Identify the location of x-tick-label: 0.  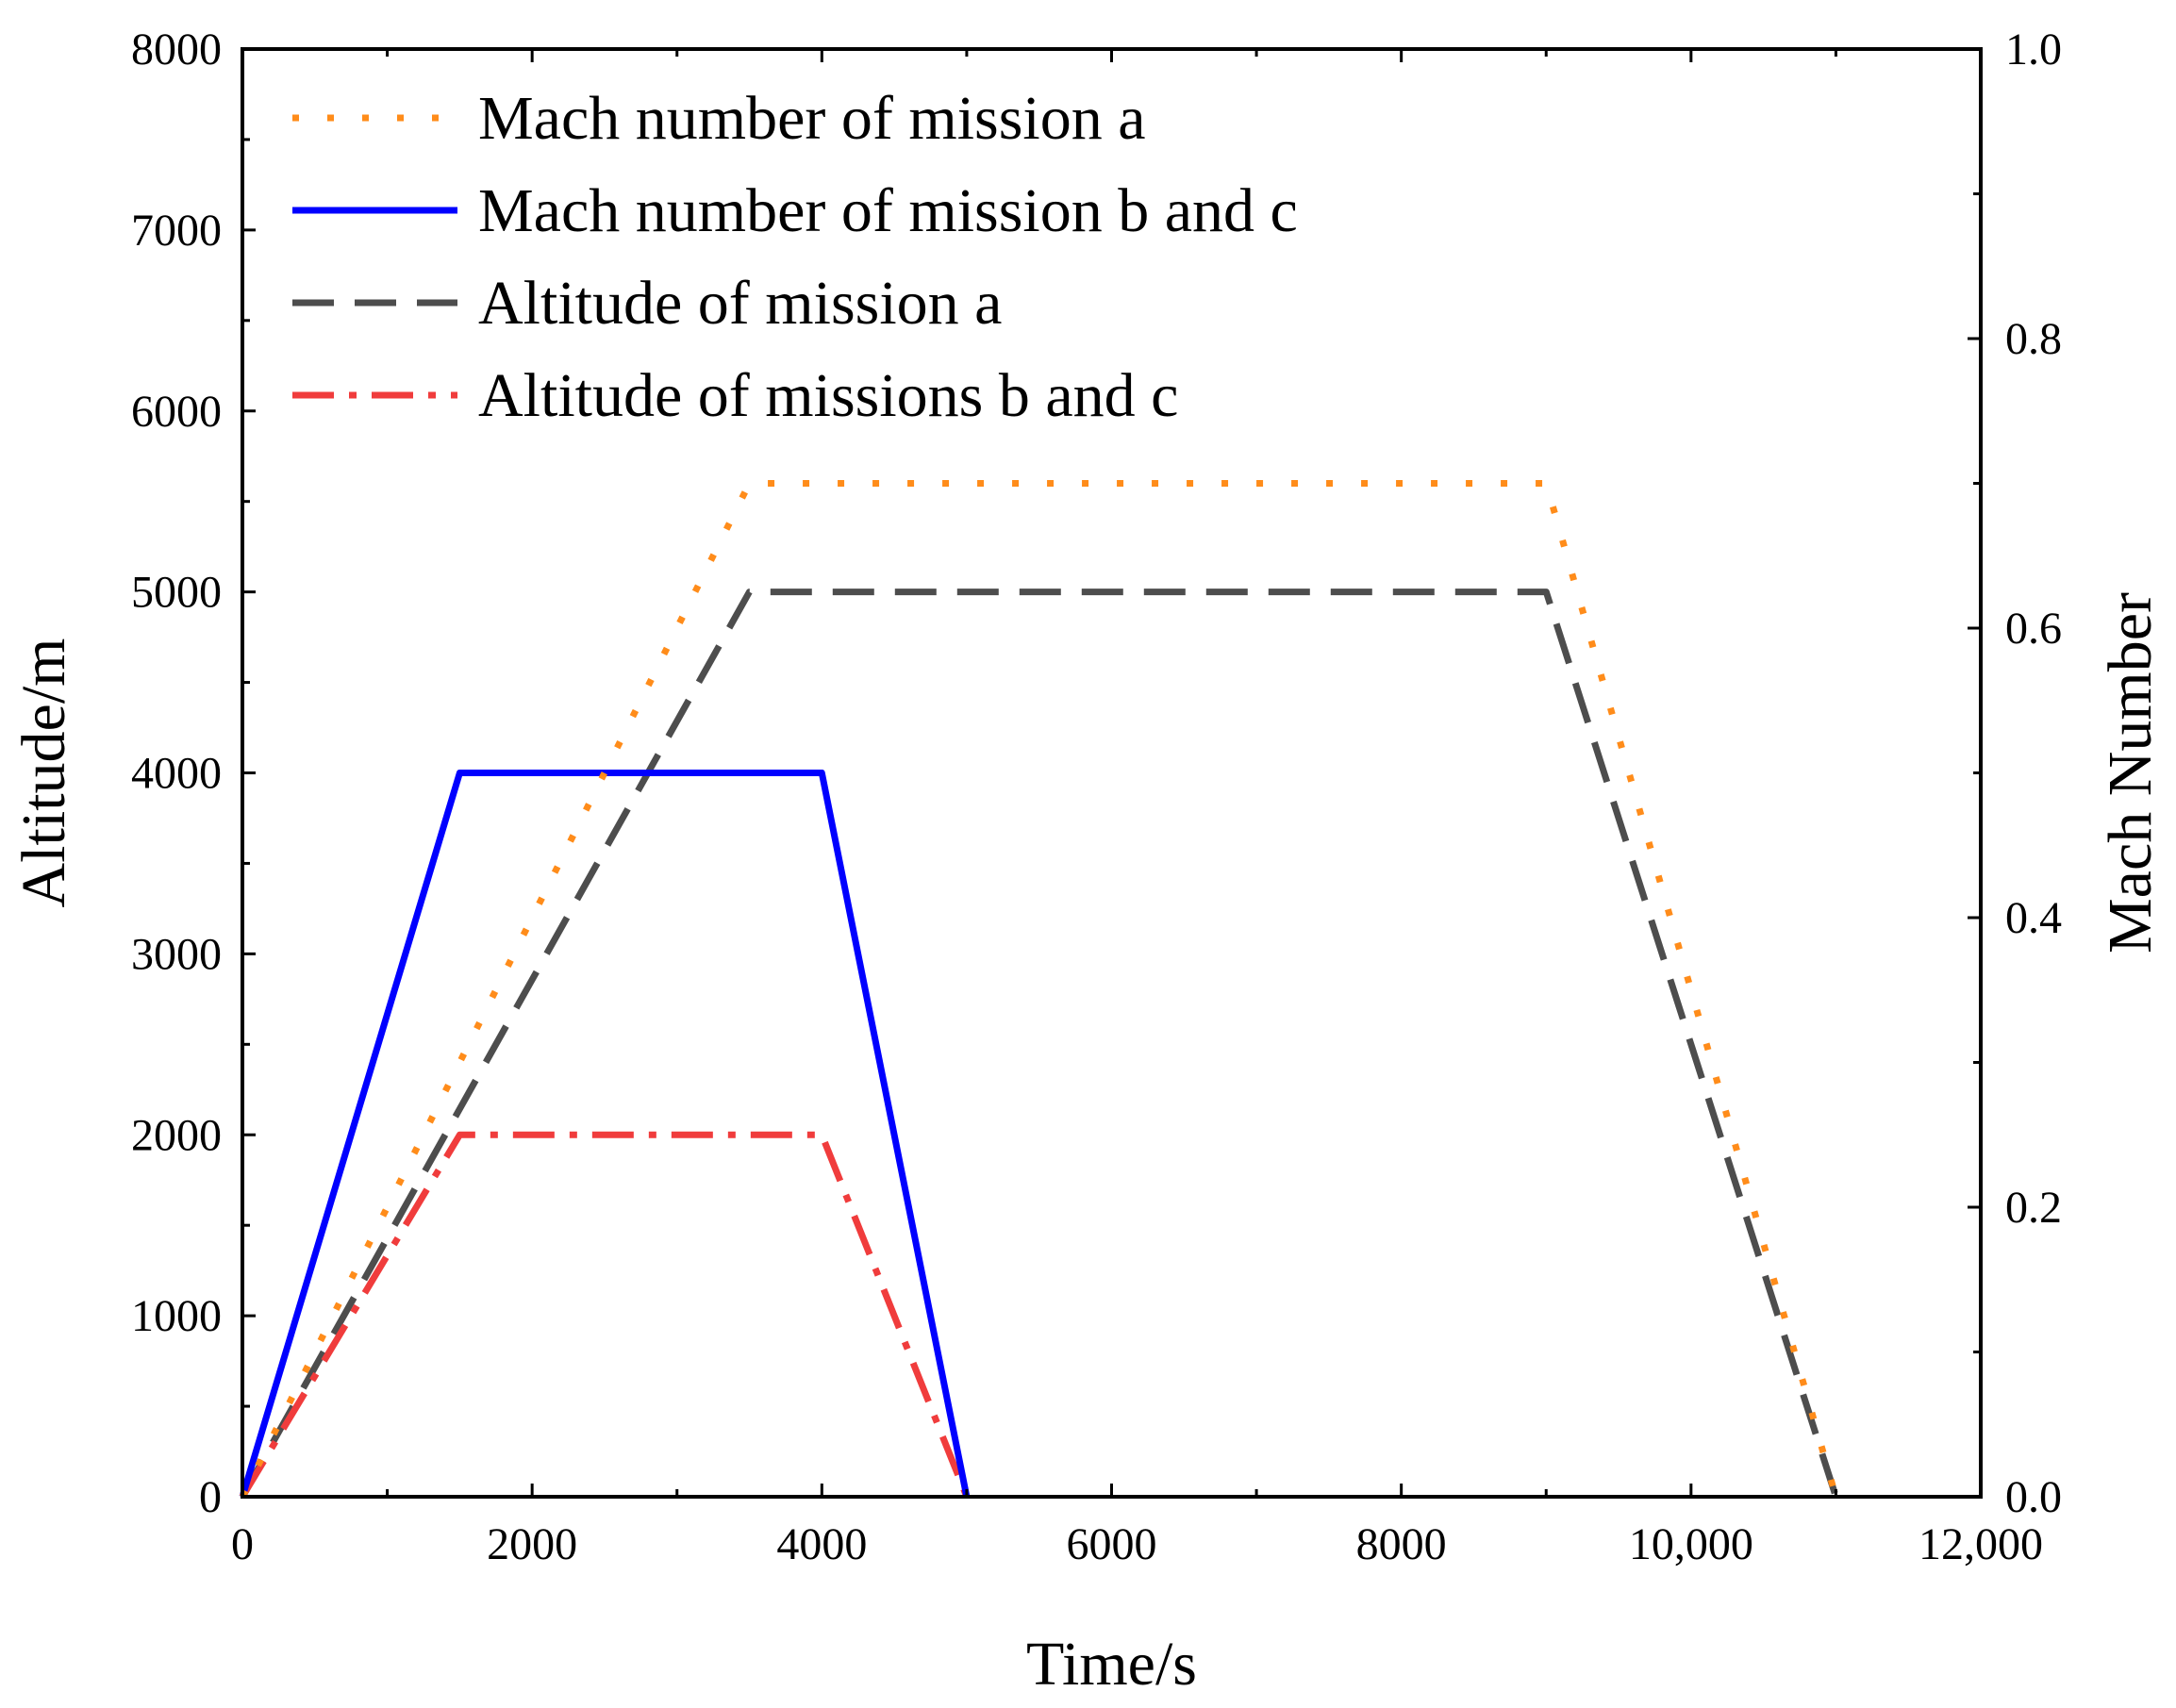
(243, 1544).